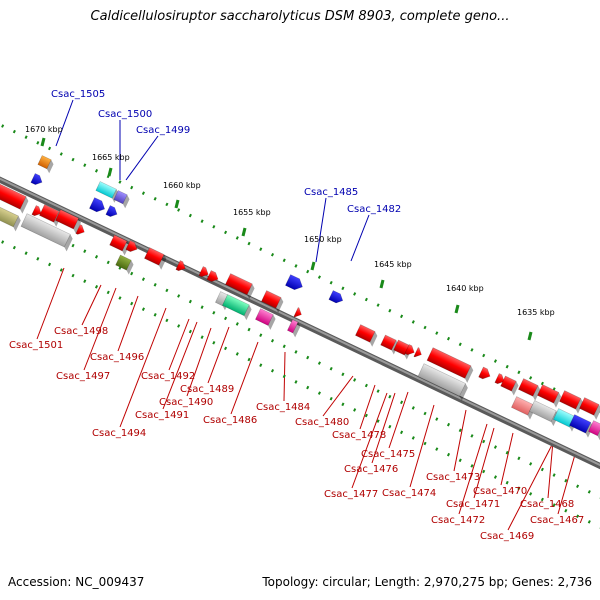  What do you see at coordinates (465, 288) in the screenshot?
I see `scale-tick-label: 1640 kbp` at bounding box center [465, 288].